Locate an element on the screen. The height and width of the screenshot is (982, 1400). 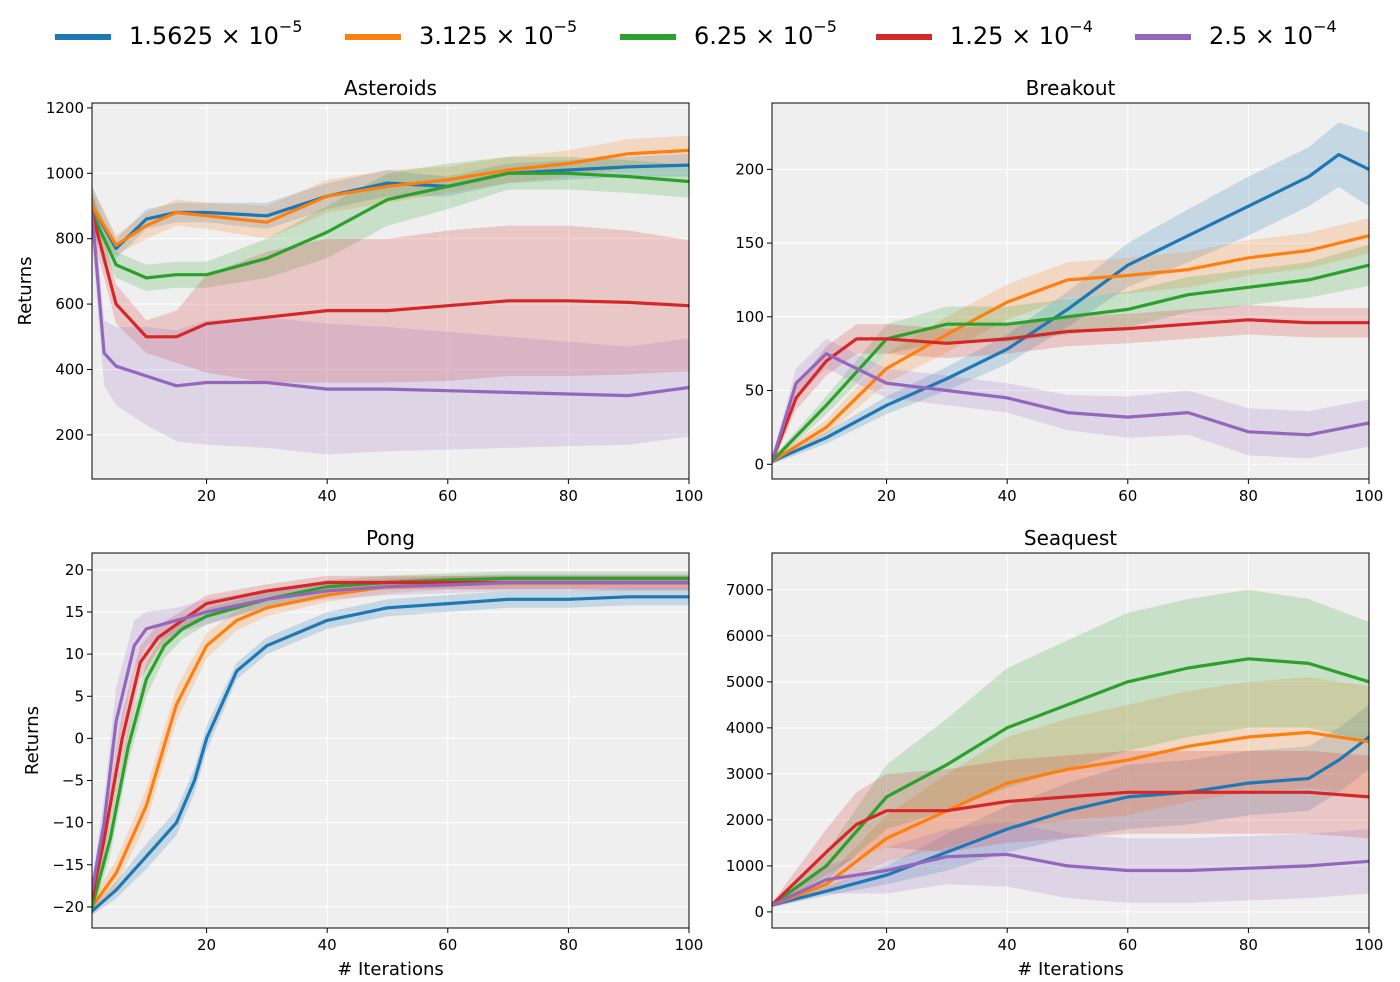
y-tick-label: 1200 is located at coordinates (65, 108).